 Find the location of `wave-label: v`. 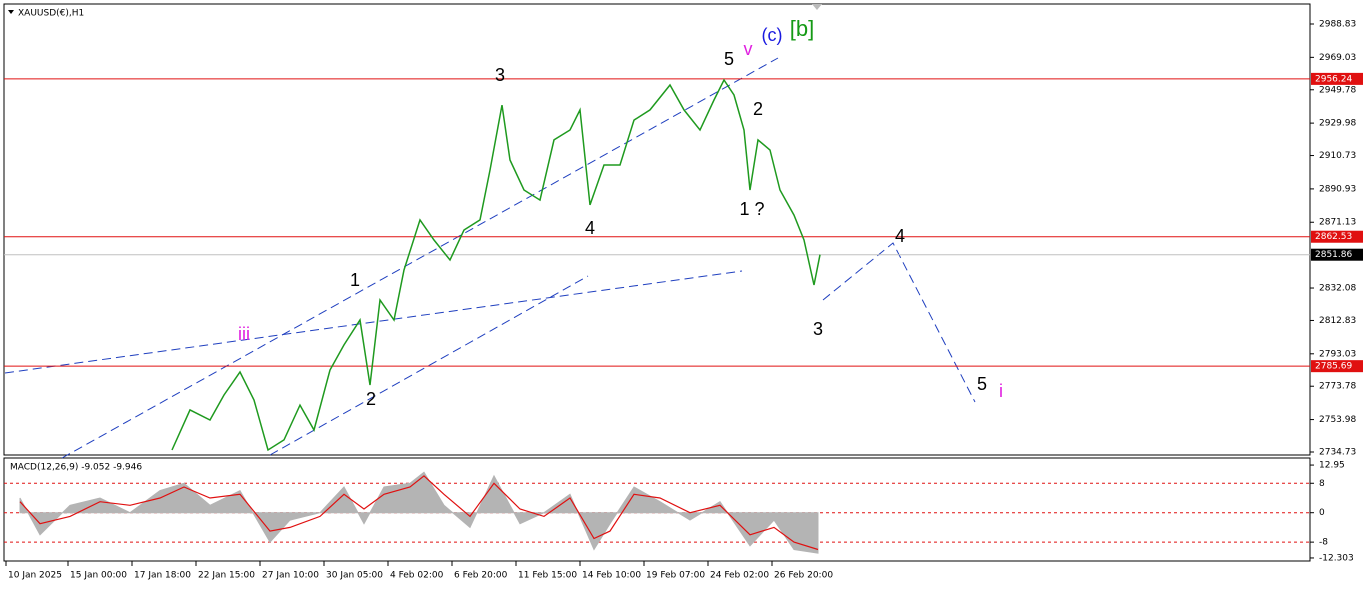

wave-label: v is located at coordinates (748, 49).